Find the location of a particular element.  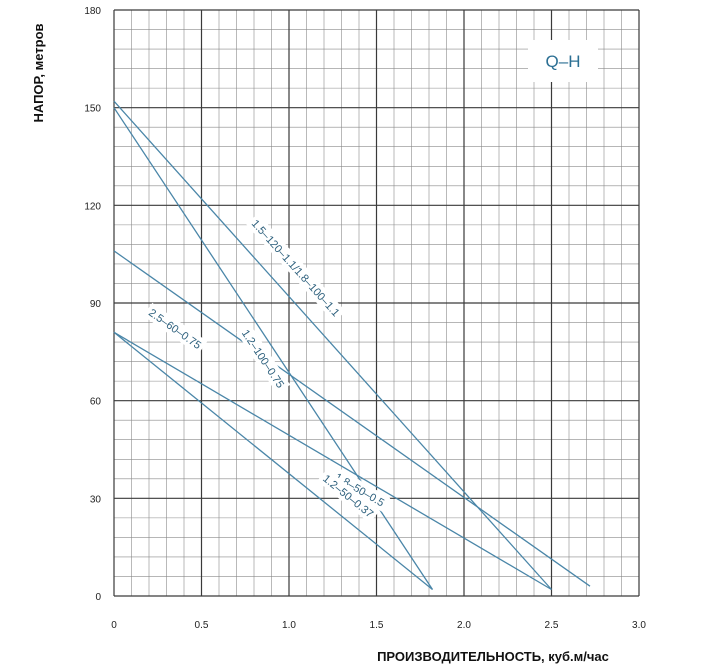

legend-box-background is located at coordinates (563, 61).